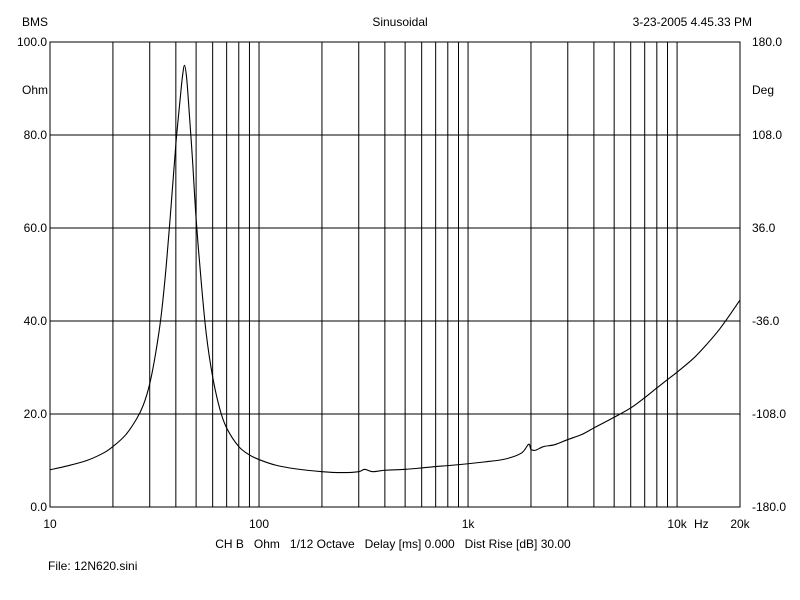 The height and width of the screenshot is (600, 800). What do you see at coordinates (767, 135) in the screenshot?
I see `right-tick-label: 108.0` at bounding box center [767, 135].